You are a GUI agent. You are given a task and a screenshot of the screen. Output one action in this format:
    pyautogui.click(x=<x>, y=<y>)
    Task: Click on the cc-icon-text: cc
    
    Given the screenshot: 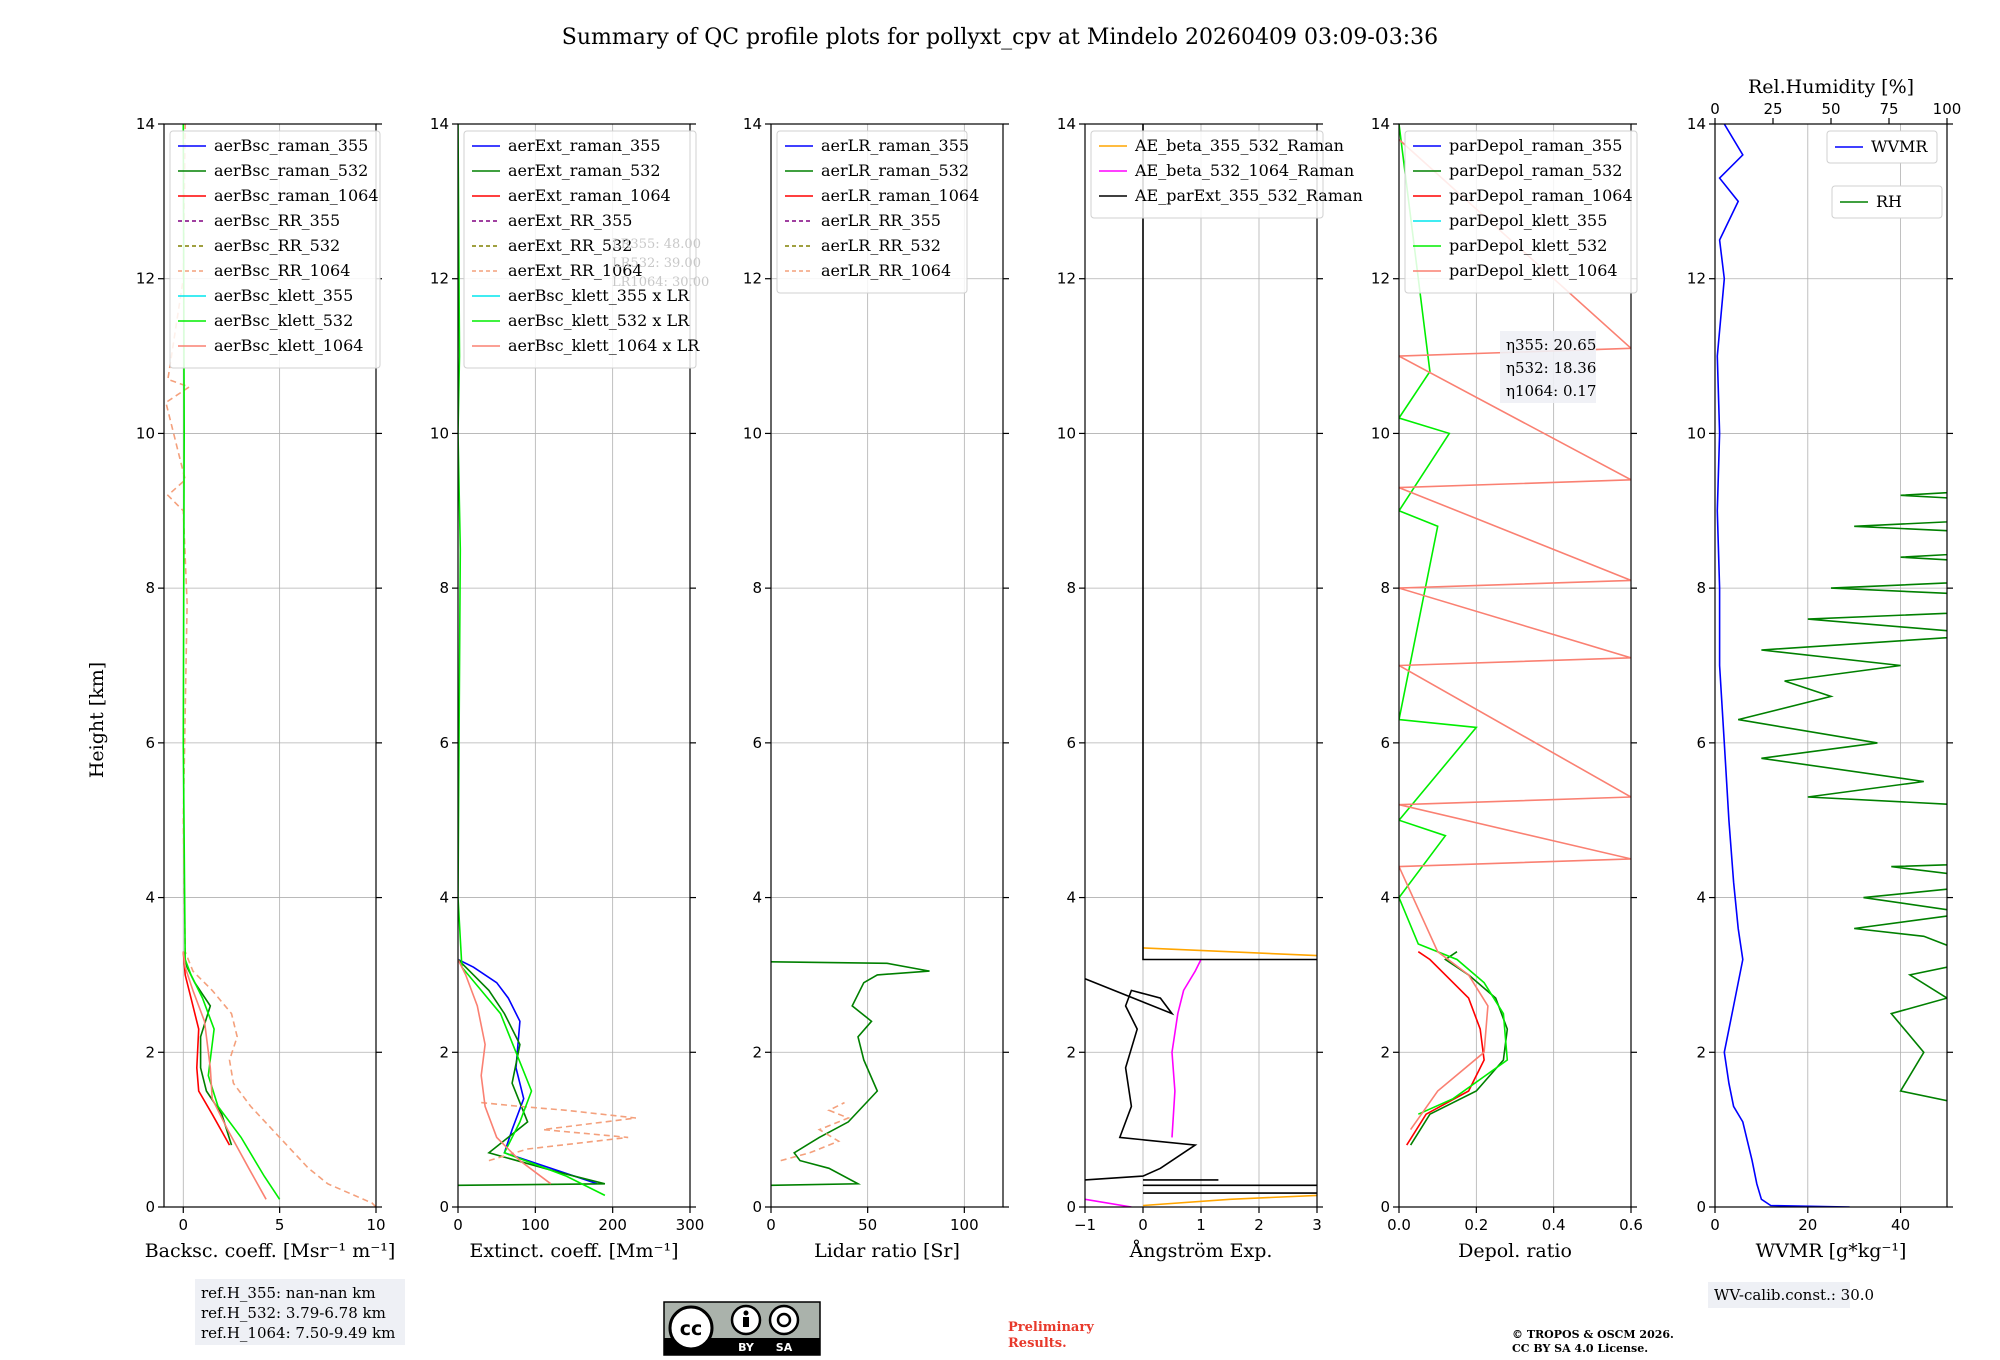 What is the action you would take?
    pyautogui.click(x=691, y=1329)
    